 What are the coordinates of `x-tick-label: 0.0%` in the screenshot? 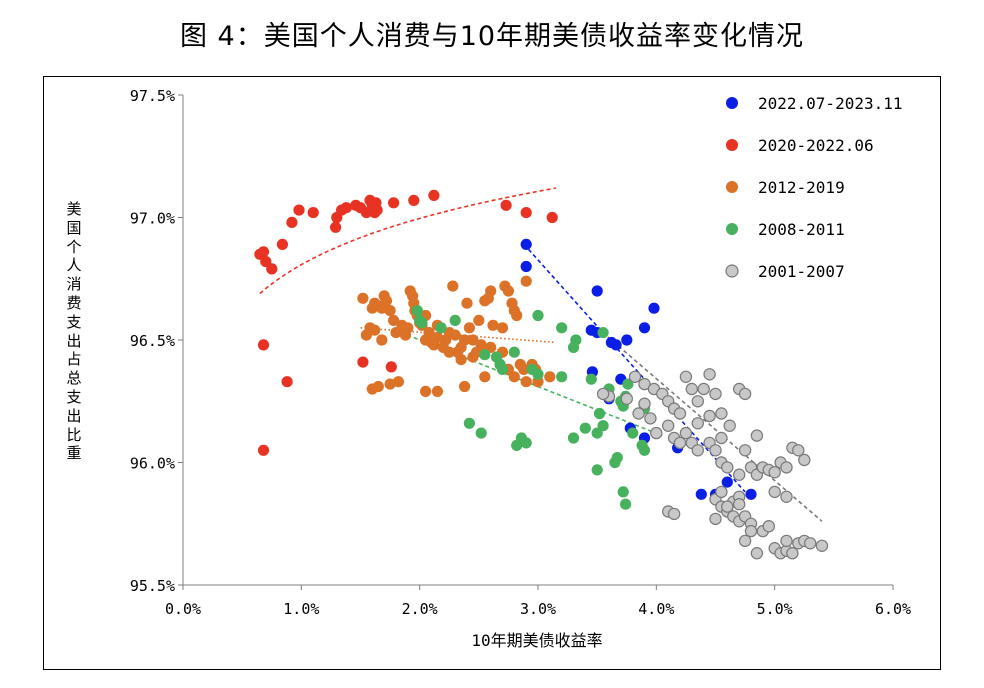 It's located at (183, 609).